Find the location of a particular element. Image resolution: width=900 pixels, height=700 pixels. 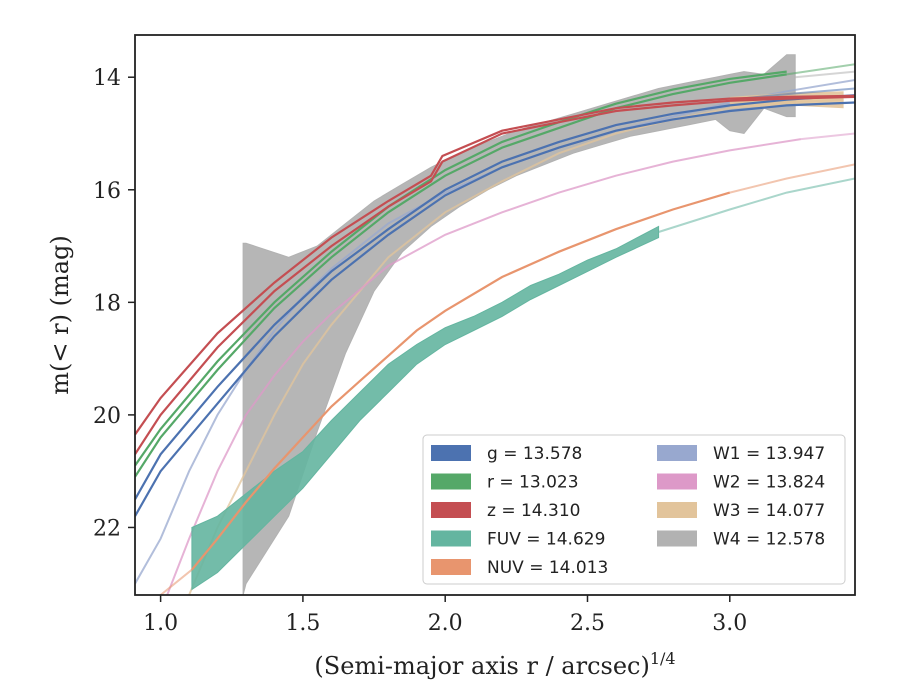

y-tick-label: 18 is located at coordinates (107, 303).